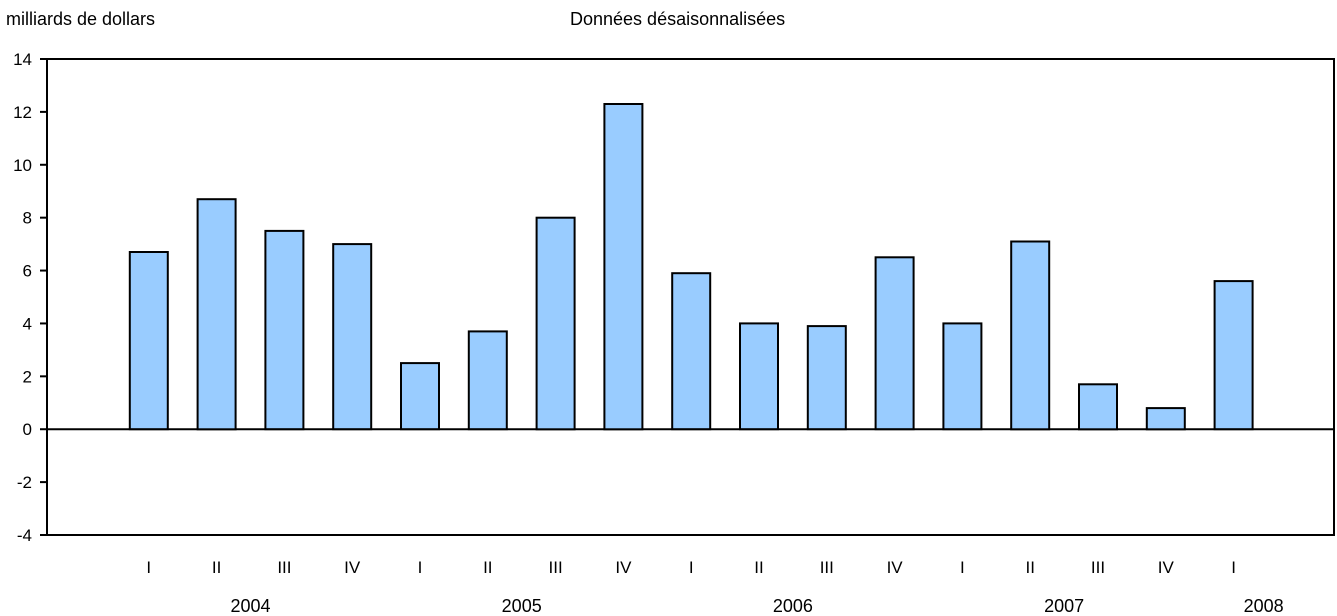 This screenshot has width=1337, height=616. Describe the element at coordinates (22, 165) in the screenshot. I see `y-tick-label: 10` at that location.